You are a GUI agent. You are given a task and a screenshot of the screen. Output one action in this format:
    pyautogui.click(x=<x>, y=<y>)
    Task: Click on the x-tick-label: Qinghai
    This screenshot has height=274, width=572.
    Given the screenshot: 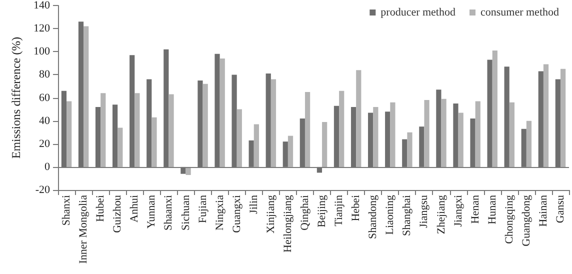 What is the action you would take?
    pyautogui.click(x=304, y=212)
    